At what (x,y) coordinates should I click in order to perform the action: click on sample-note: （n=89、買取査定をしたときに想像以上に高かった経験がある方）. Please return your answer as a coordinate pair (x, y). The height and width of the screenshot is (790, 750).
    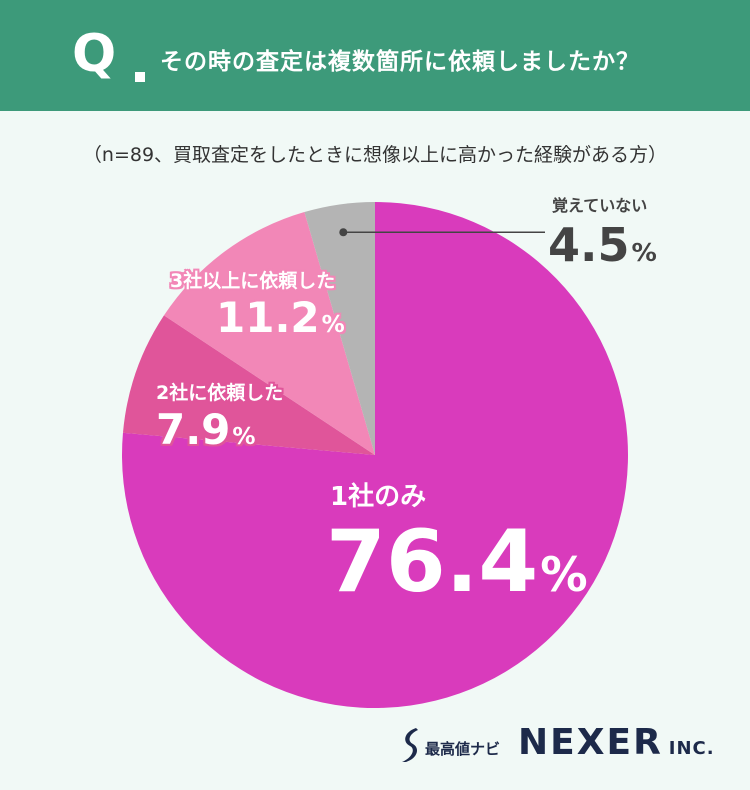
    Looking at the image, I should click on (375, 155).